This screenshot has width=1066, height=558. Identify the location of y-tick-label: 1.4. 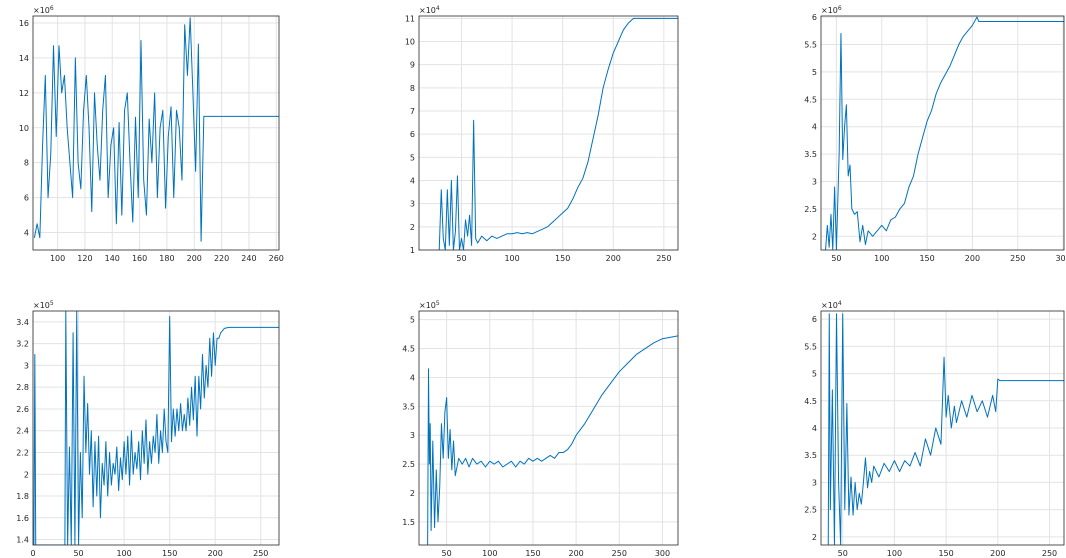
(22, 540).